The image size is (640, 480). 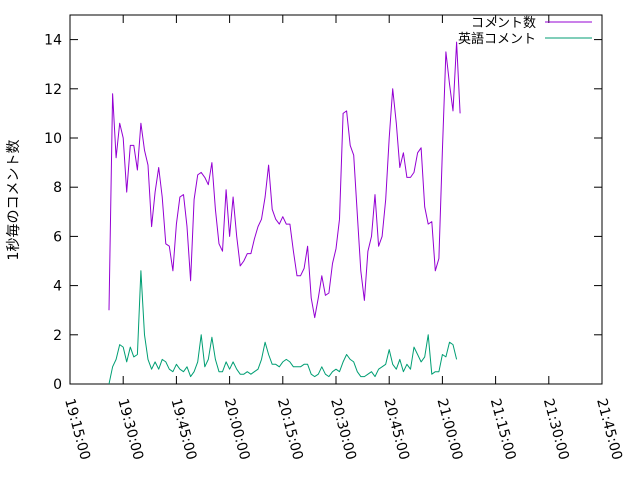 I want to click on y-tick-label: 4, so click(x=57, y=287).